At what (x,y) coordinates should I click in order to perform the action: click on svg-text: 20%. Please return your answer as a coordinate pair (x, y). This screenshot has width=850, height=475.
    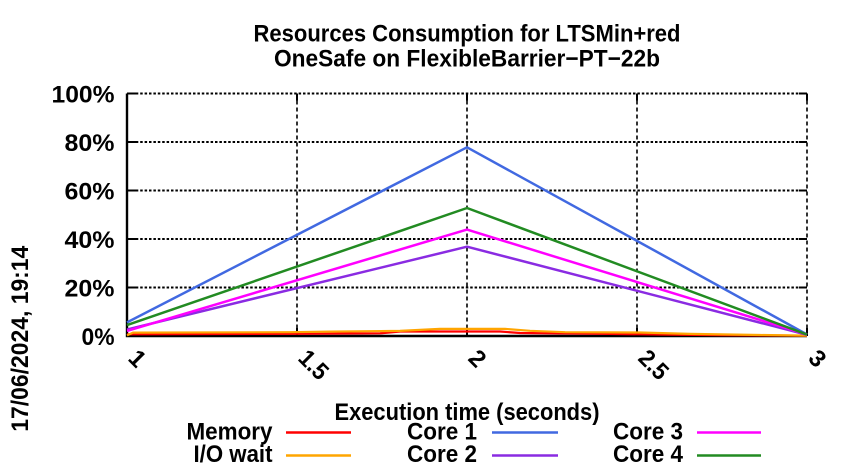
    Looking at the image, I should click on (90, 288).